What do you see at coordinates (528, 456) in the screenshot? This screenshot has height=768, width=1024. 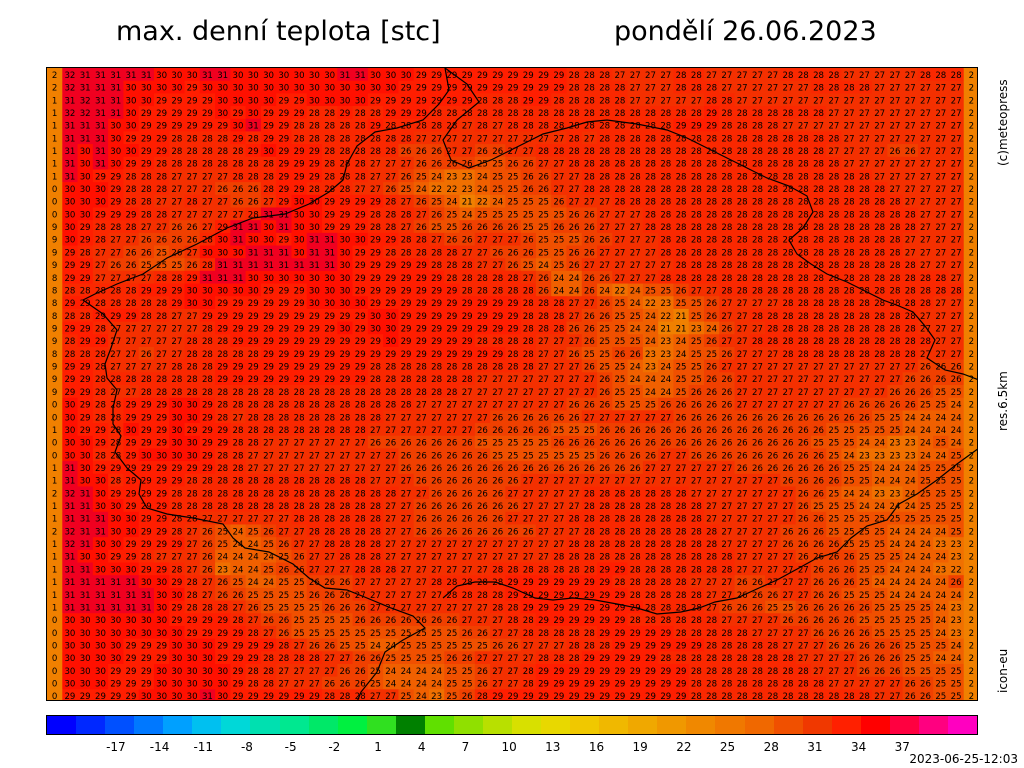 I see `grid-value-label: 25` at bounding box center [528, 456].